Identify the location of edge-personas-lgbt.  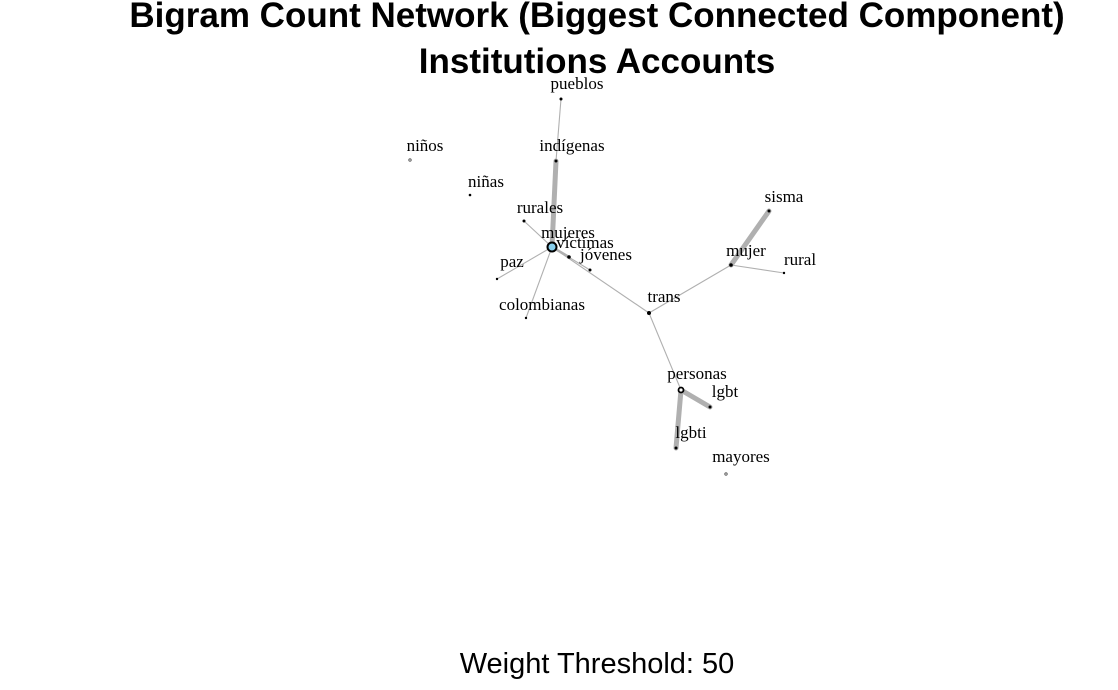
(695, 398).